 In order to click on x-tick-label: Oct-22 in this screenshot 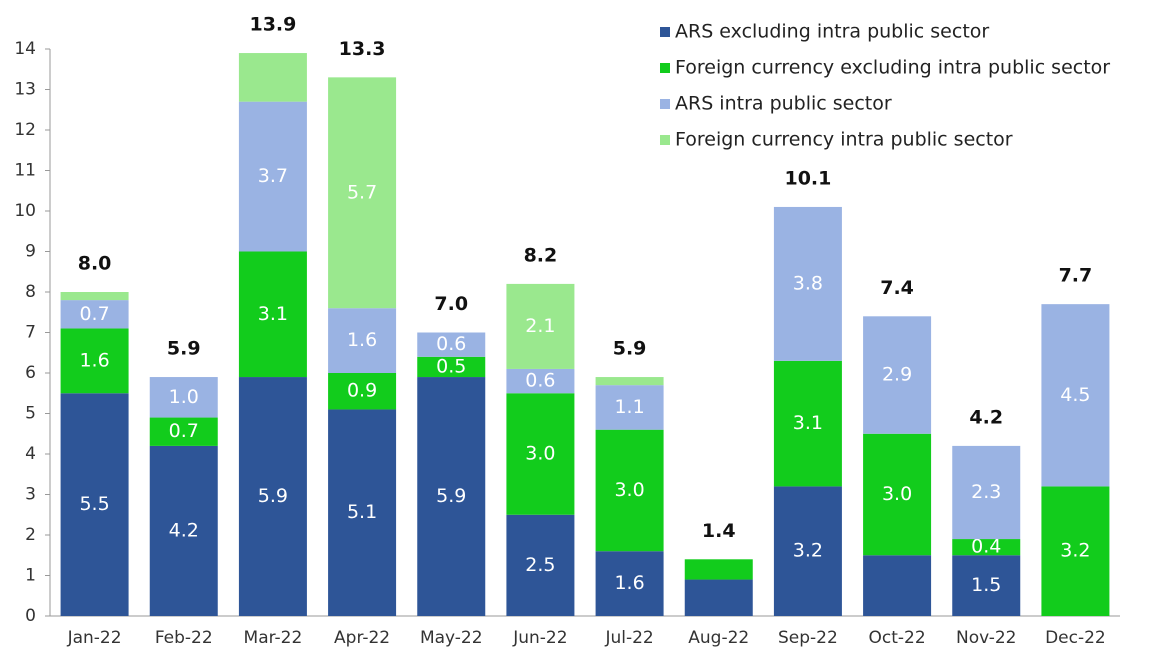, I will do `click(896, 638)`.